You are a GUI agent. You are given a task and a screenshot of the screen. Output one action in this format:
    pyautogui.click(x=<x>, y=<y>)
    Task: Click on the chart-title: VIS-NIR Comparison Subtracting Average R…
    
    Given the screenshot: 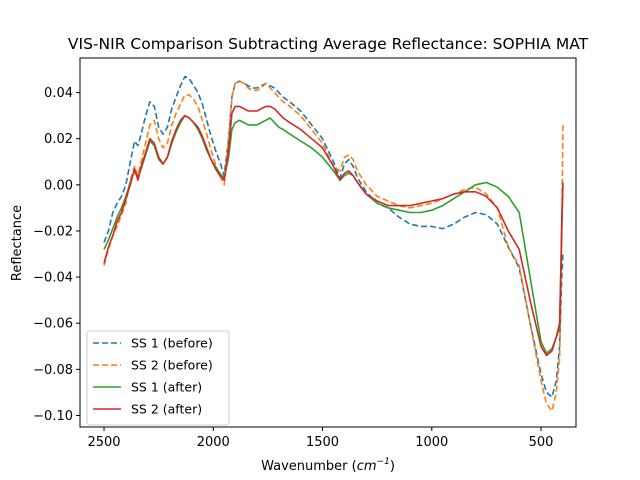 What is the action you would take?
    pyautogui.click(x=328, y=44)
    